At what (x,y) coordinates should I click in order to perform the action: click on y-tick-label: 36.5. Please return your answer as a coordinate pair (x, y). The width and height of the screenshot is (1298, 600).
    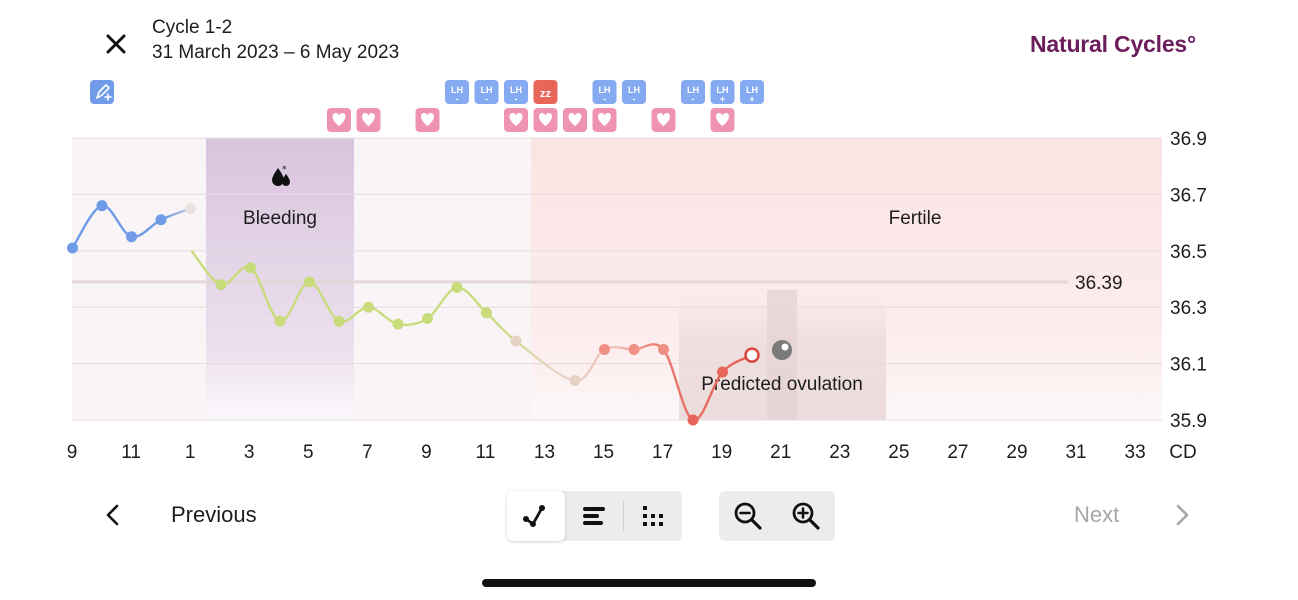
    Looking at the image, I should click on (1188, 252).